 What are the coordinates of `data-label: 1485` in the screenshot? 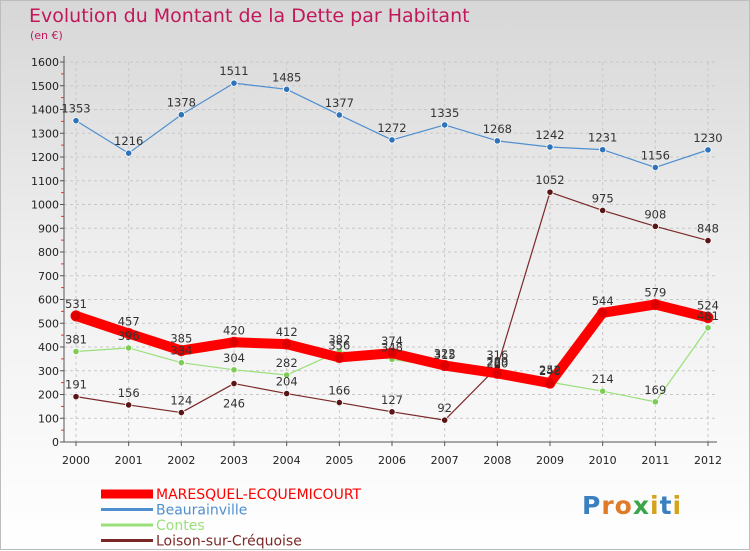 It's located at (286, 77).